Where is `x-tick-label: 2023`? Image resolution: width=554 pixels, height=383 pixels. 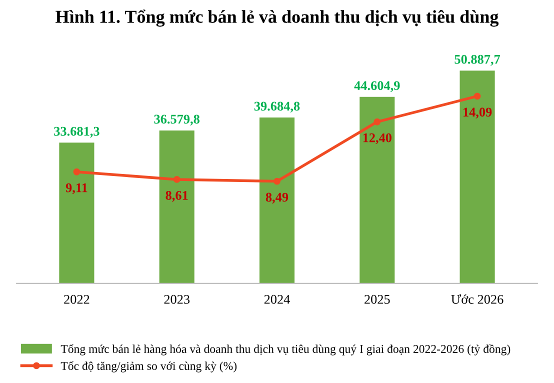
x-tick-label: 2023 is located at coordinates (177, 299).